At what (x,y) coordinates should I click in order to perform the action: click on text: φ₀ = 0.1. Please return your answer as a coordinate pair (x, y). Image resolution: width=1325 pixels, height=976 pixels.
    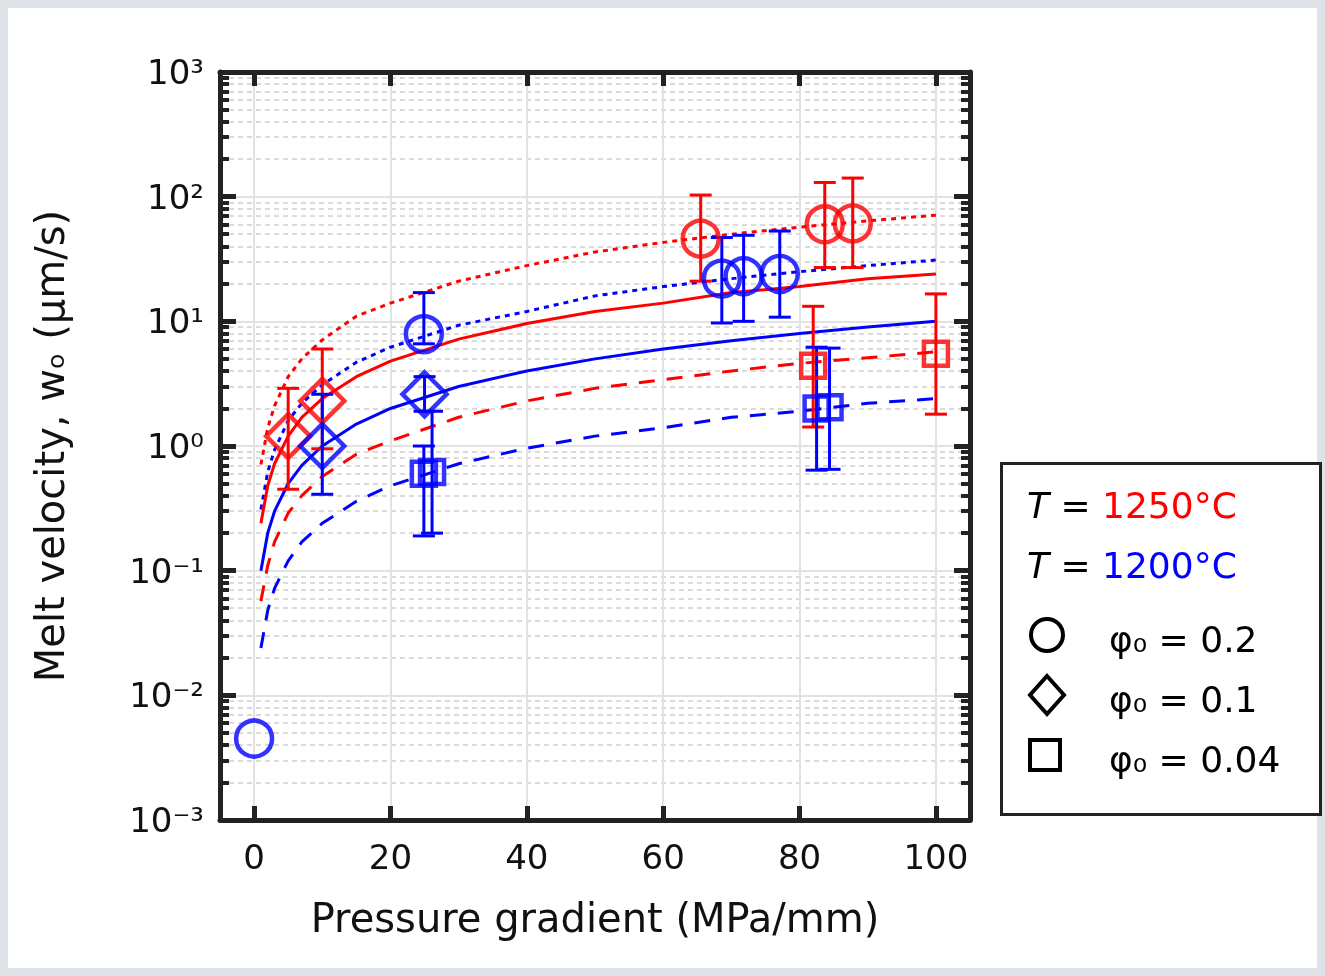
    Looking at the image, I should click on (1183, 699).